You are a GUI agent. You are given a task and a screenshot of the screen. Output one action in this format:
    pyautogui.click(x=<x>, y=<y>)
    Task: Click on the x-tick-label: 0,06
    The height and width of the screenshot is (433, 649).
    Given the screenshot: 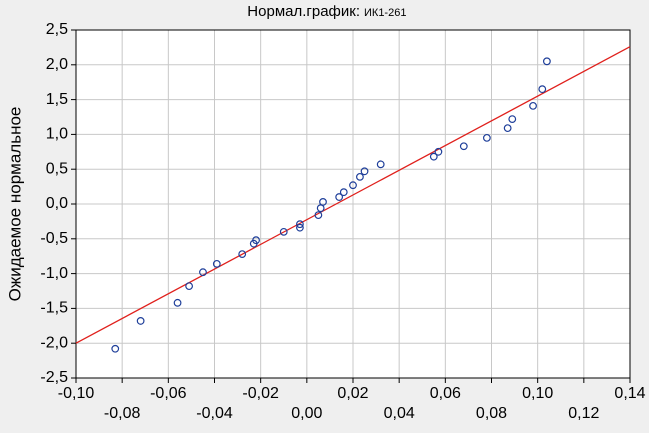 What is the action you would take?
    pyautogui.click(x=445, y=393)
    